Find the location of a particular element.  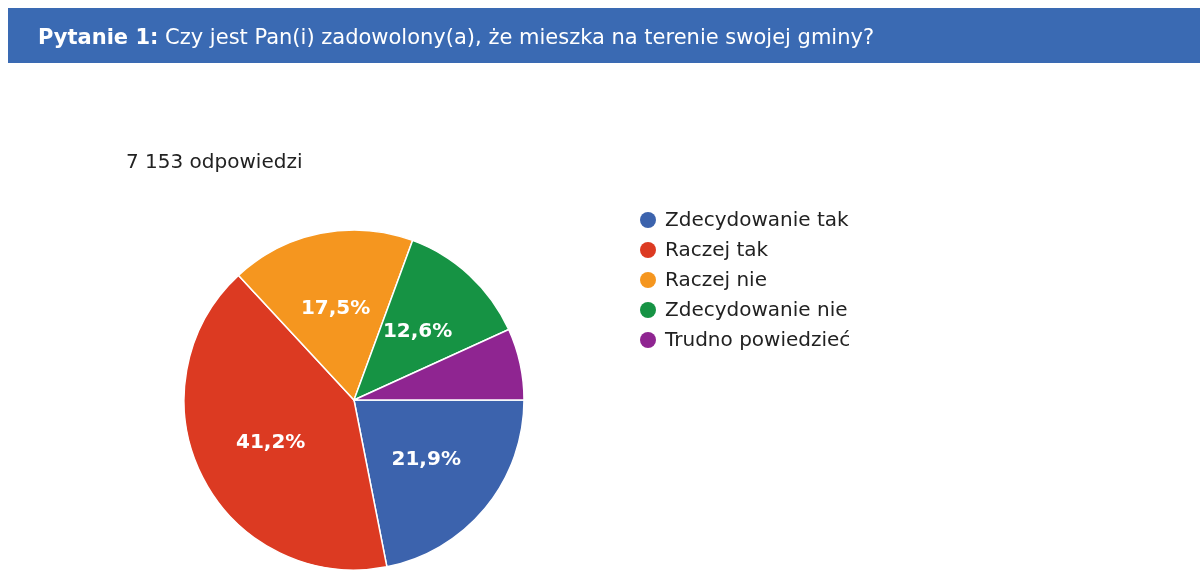

data-label: 21,9% is located at coordinates (426, 457).